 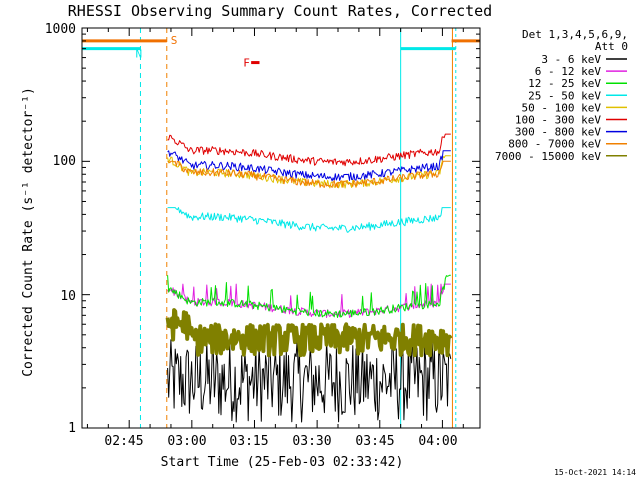 What do you see at coordinates (123, 441) in the screenshot?
I see `x-tick-label: 02:45` at bounding box center [123, 441].